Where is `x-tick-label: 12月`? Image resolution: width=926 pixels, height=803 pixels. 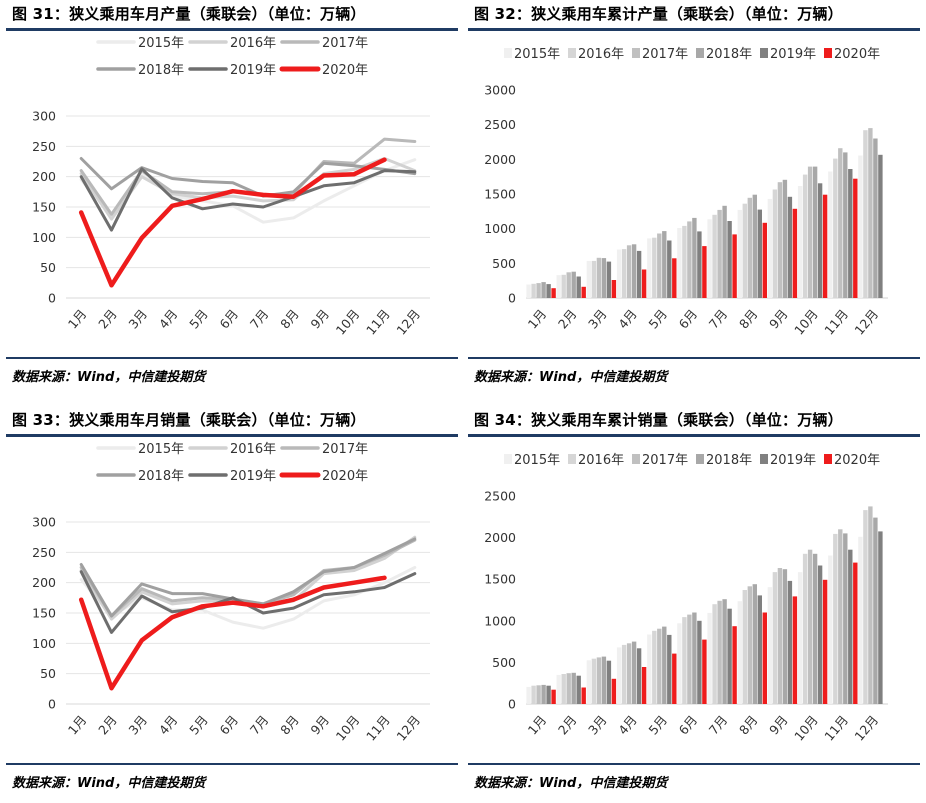
x-tick-label: 12月 is located at coordinates (866, 321).